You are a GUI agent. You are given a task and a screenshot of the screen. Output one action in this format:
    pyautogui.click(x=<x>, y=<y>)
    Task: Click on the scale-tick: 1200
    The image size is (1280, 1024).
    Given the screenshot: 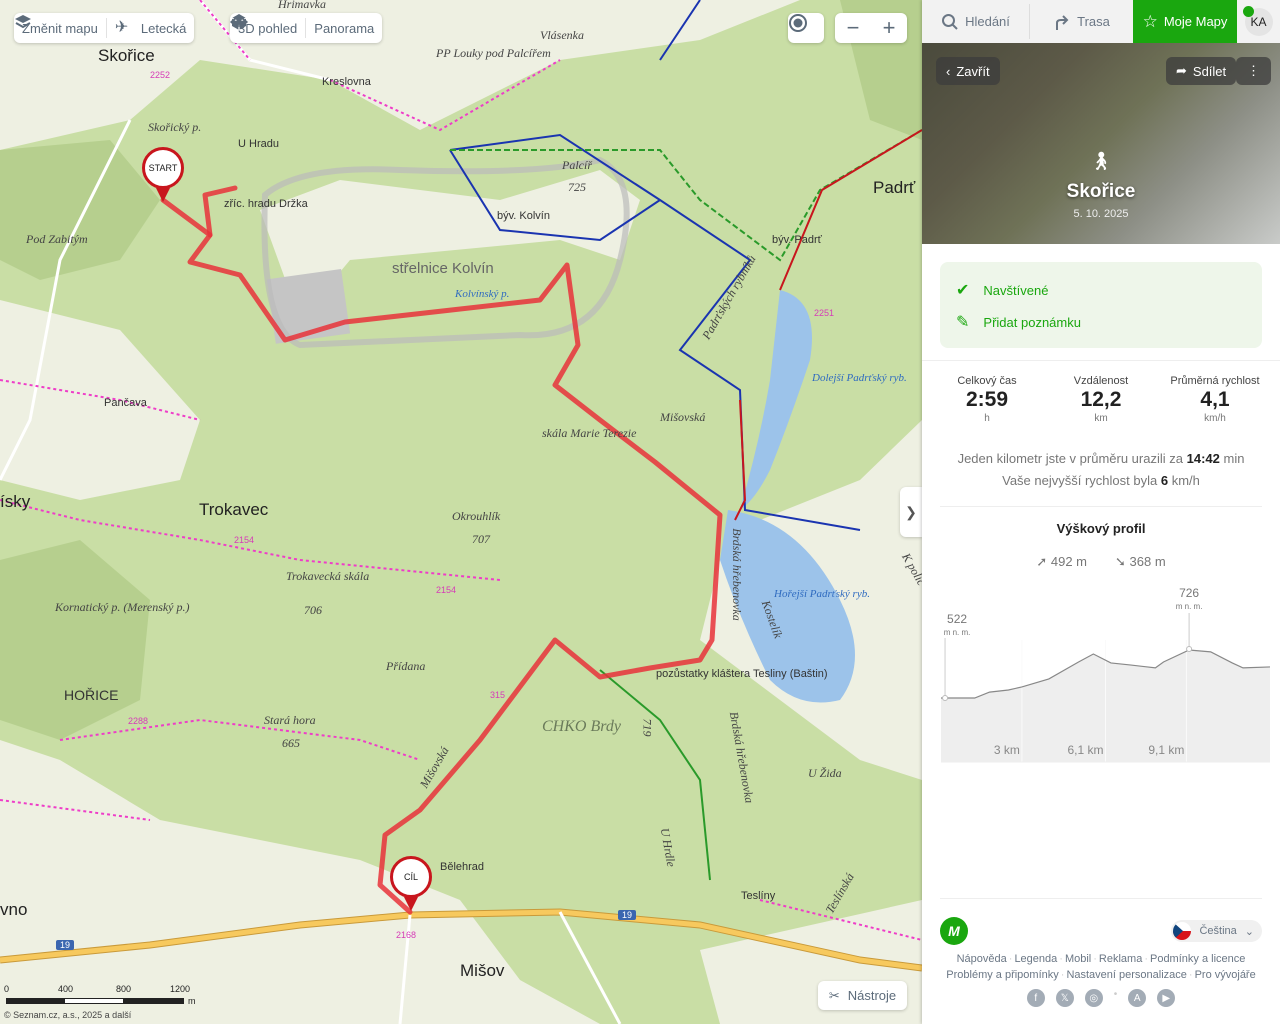 What is the action you would take?
    pyautogui.click(x=180, y=989)
    